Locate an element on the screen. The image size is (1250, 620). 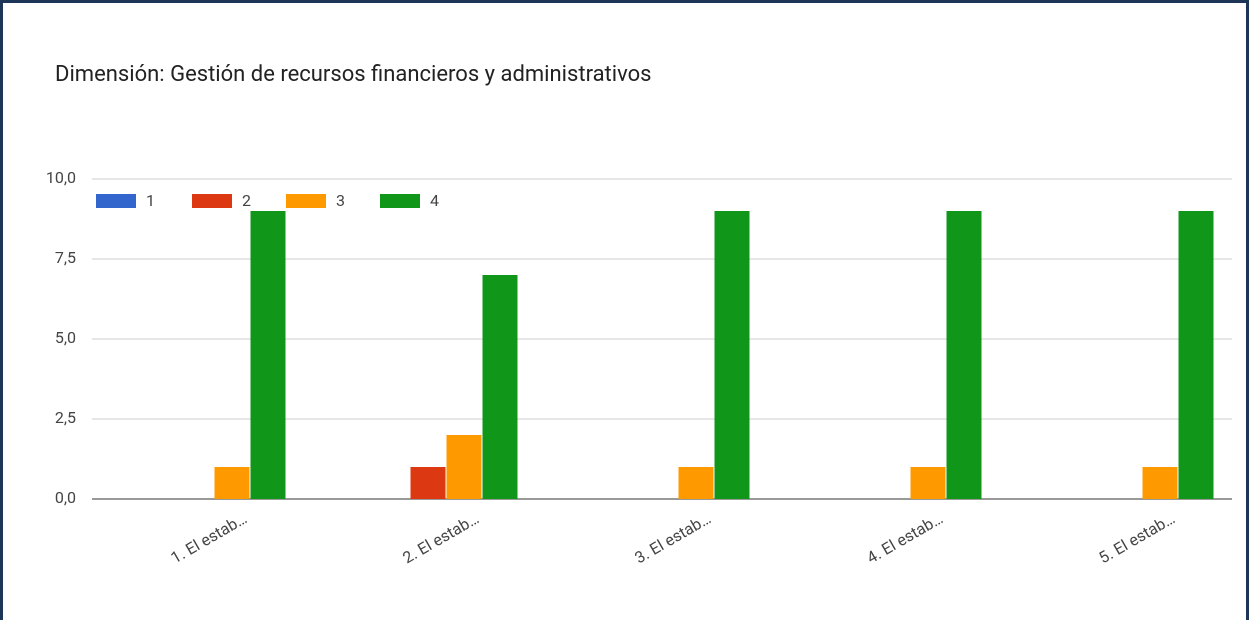
y-tick-label: 7,5 is located at coordinates (65, 257).